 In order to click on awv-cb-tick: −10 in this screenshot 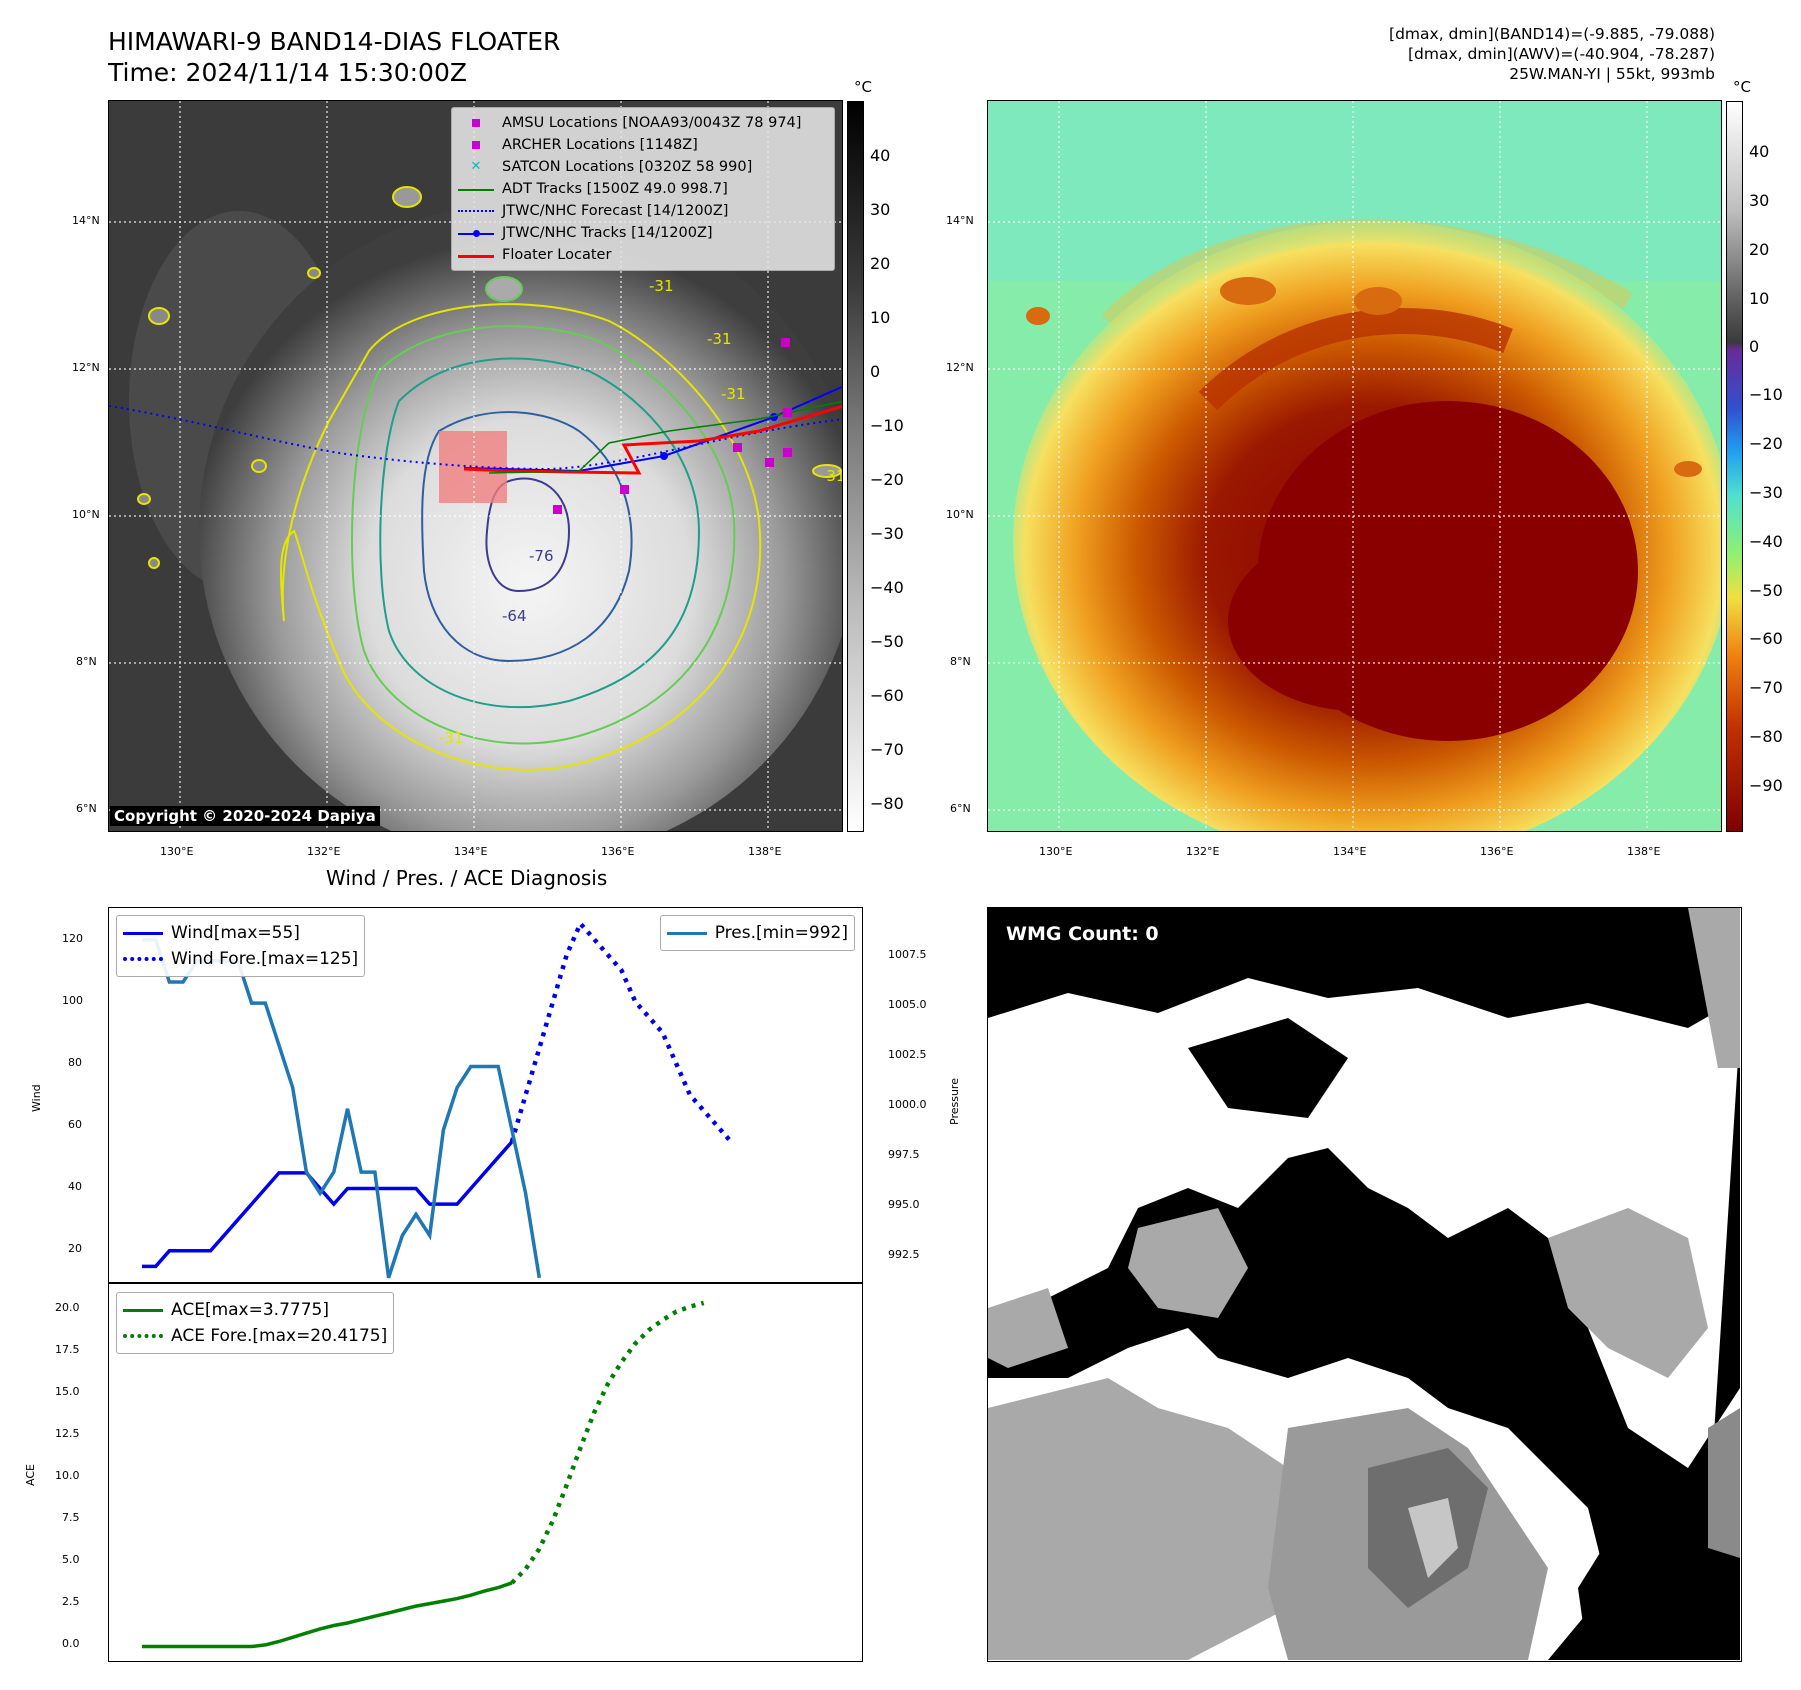, I will do `click(1766, 394)`.